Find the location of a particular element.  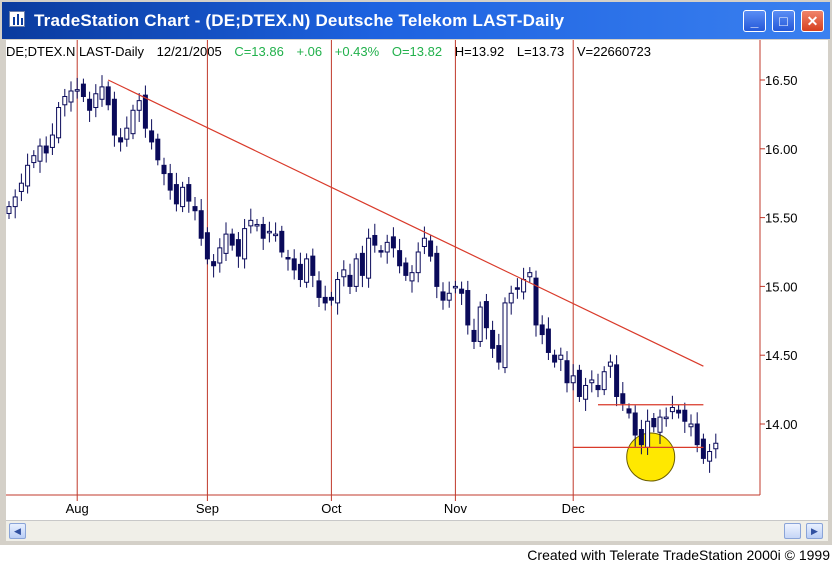

status-high: H=13.92 is located at coordinates (479, 51).